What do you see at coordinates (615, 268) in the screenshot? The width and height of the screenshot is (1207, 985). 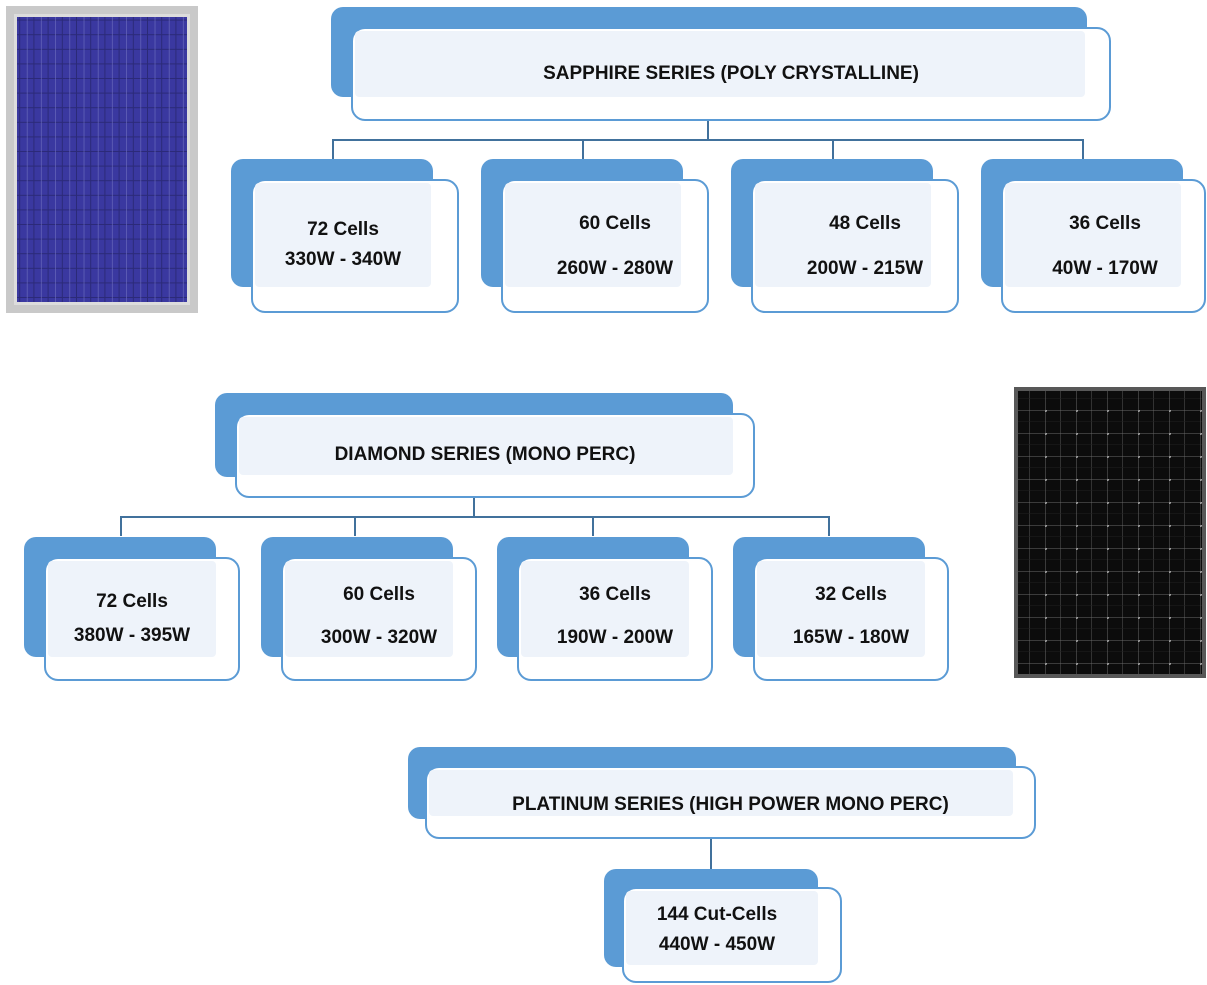 I see `variant-power: 260W - 280W` at bounding box center [615, 268].